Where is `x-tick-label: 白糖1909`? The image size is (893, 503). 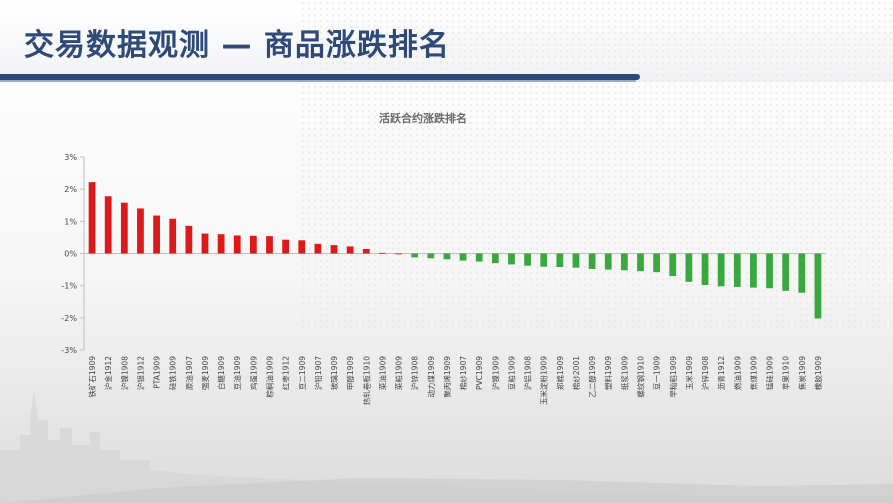
x-tick-label: 白糖1909 is located at coordinates (221, 373).